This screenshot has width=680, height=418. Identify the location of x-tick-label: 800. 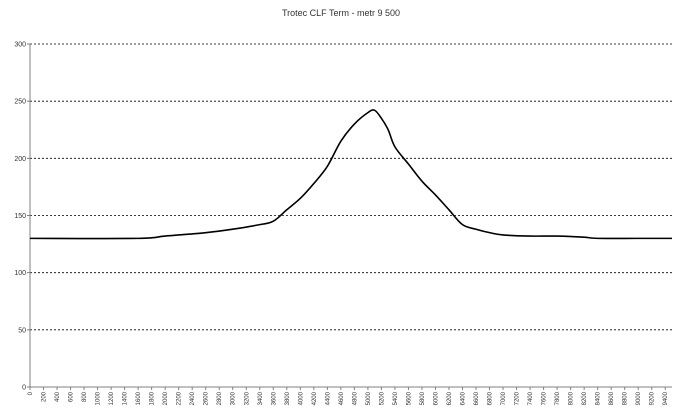
(85, 396).